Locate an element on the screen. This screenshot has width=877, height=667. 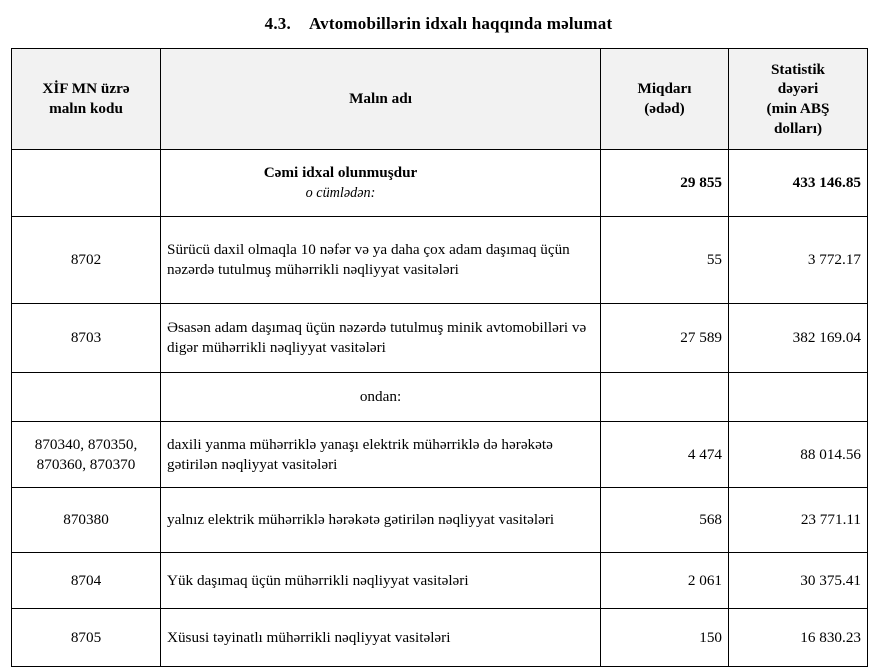
cell-value: 16 830.23 is located at coordinates (798, 637).